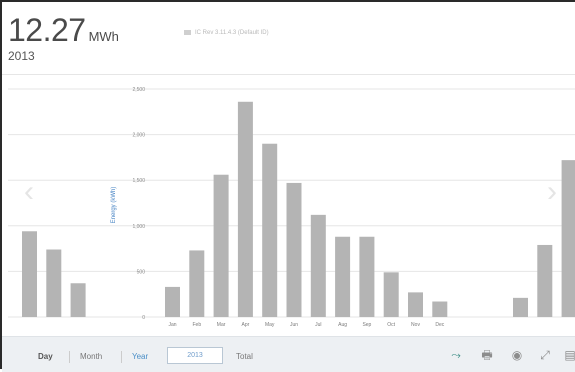  What do you see at coordinates (288, 74) in the screenshot?
I see `header-divider` at bounding box center [288, 74].